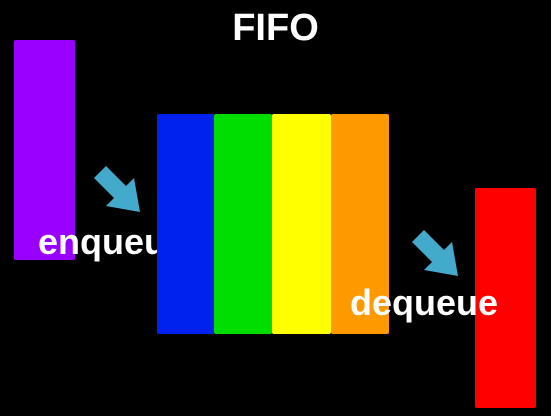 The image size is (551, 416). What do you see at coordinates (424, 302) in the screenshot?
I see `dequeue-label: dequeue` at bounding box center [424, 302].